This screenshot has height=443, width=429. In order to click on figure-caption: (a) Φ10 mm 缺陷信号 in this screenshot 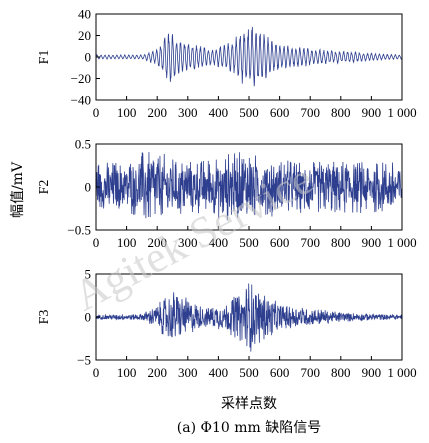, I will do `click(249, 428)`.